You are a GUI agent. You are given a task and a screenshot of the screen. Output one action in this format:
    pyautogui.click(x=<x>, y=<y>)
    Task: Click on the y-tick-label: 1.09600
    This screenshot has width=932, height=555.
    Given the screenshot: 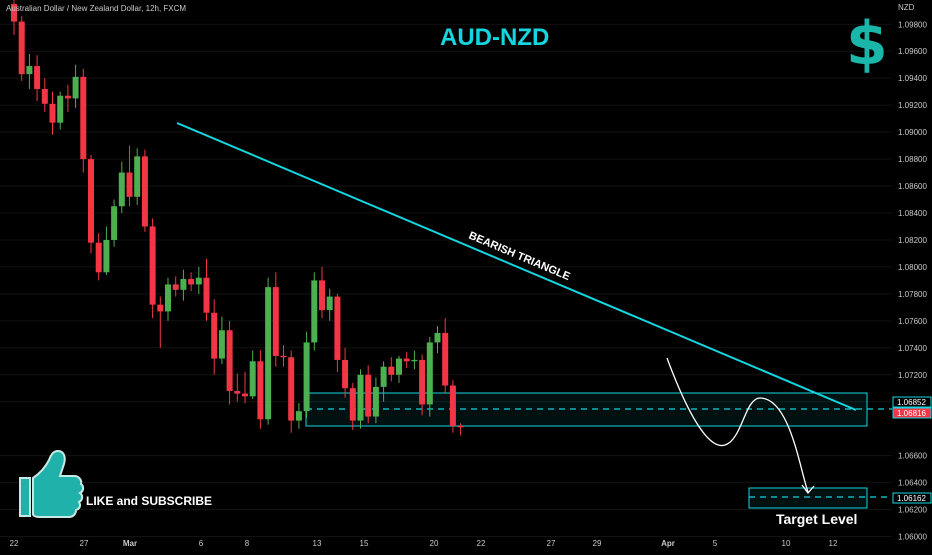 What is the action you would take?
    pyautogui.click(x=912, y=51)
    